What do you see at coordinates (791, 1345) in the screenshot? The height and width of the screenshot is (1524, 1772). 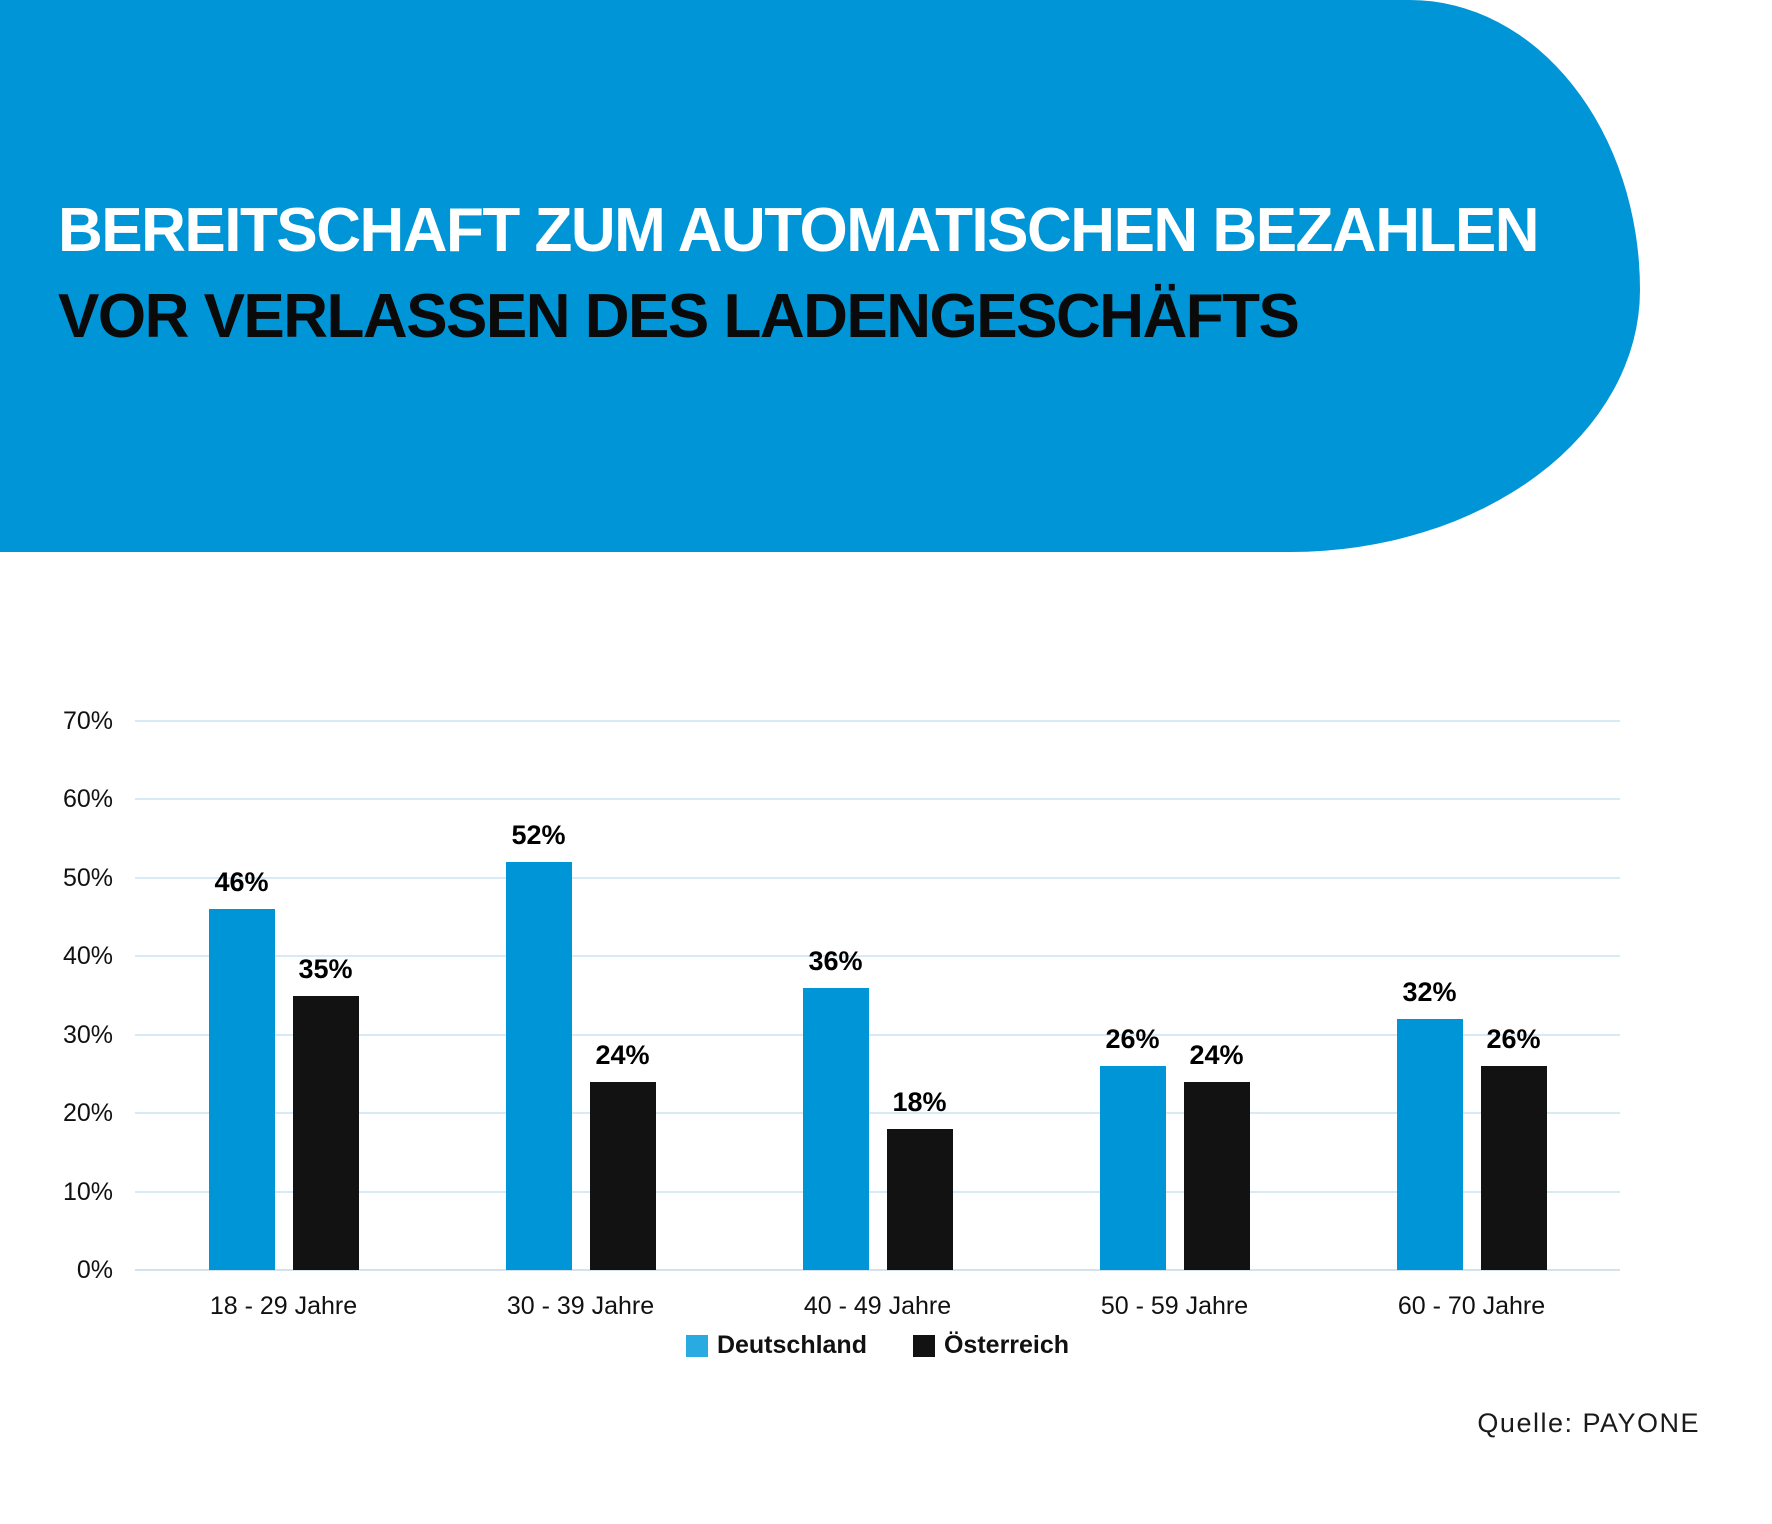 I see `legend-label: Deutschland` at bounding box center [791, 1345].